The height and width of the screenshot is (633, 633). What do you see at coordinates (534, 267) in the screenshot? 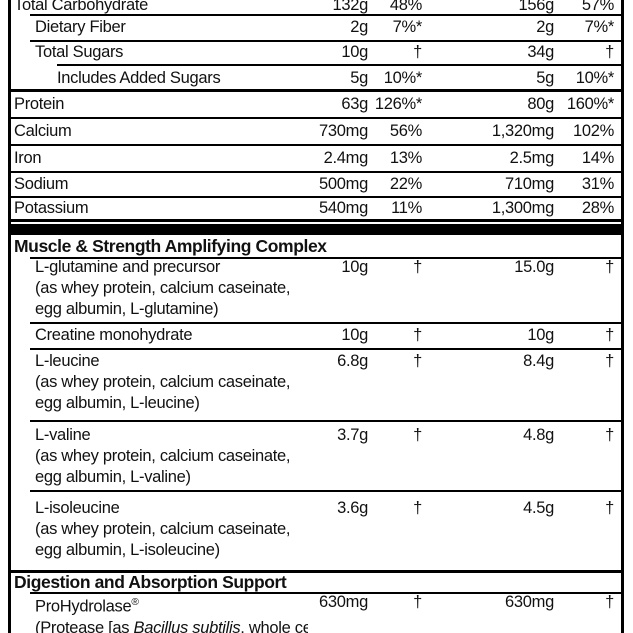
I see `amount-serving2: 15.0g` at bounding box center [534, 267].